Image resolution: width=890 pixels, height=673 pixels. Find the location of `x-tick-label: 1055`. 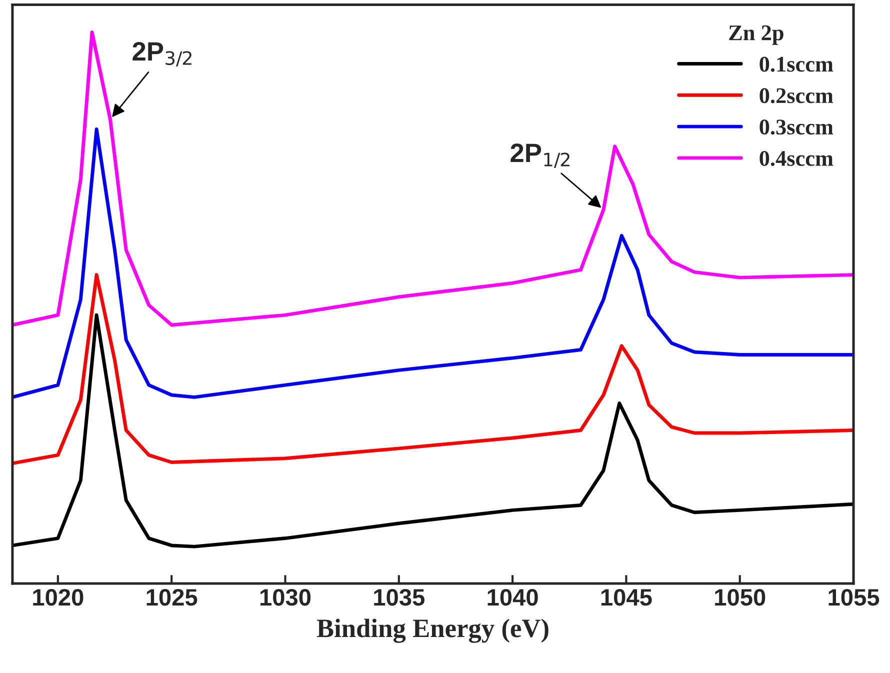

x-tick-label: 1055 is located at coordinates (854, 597).